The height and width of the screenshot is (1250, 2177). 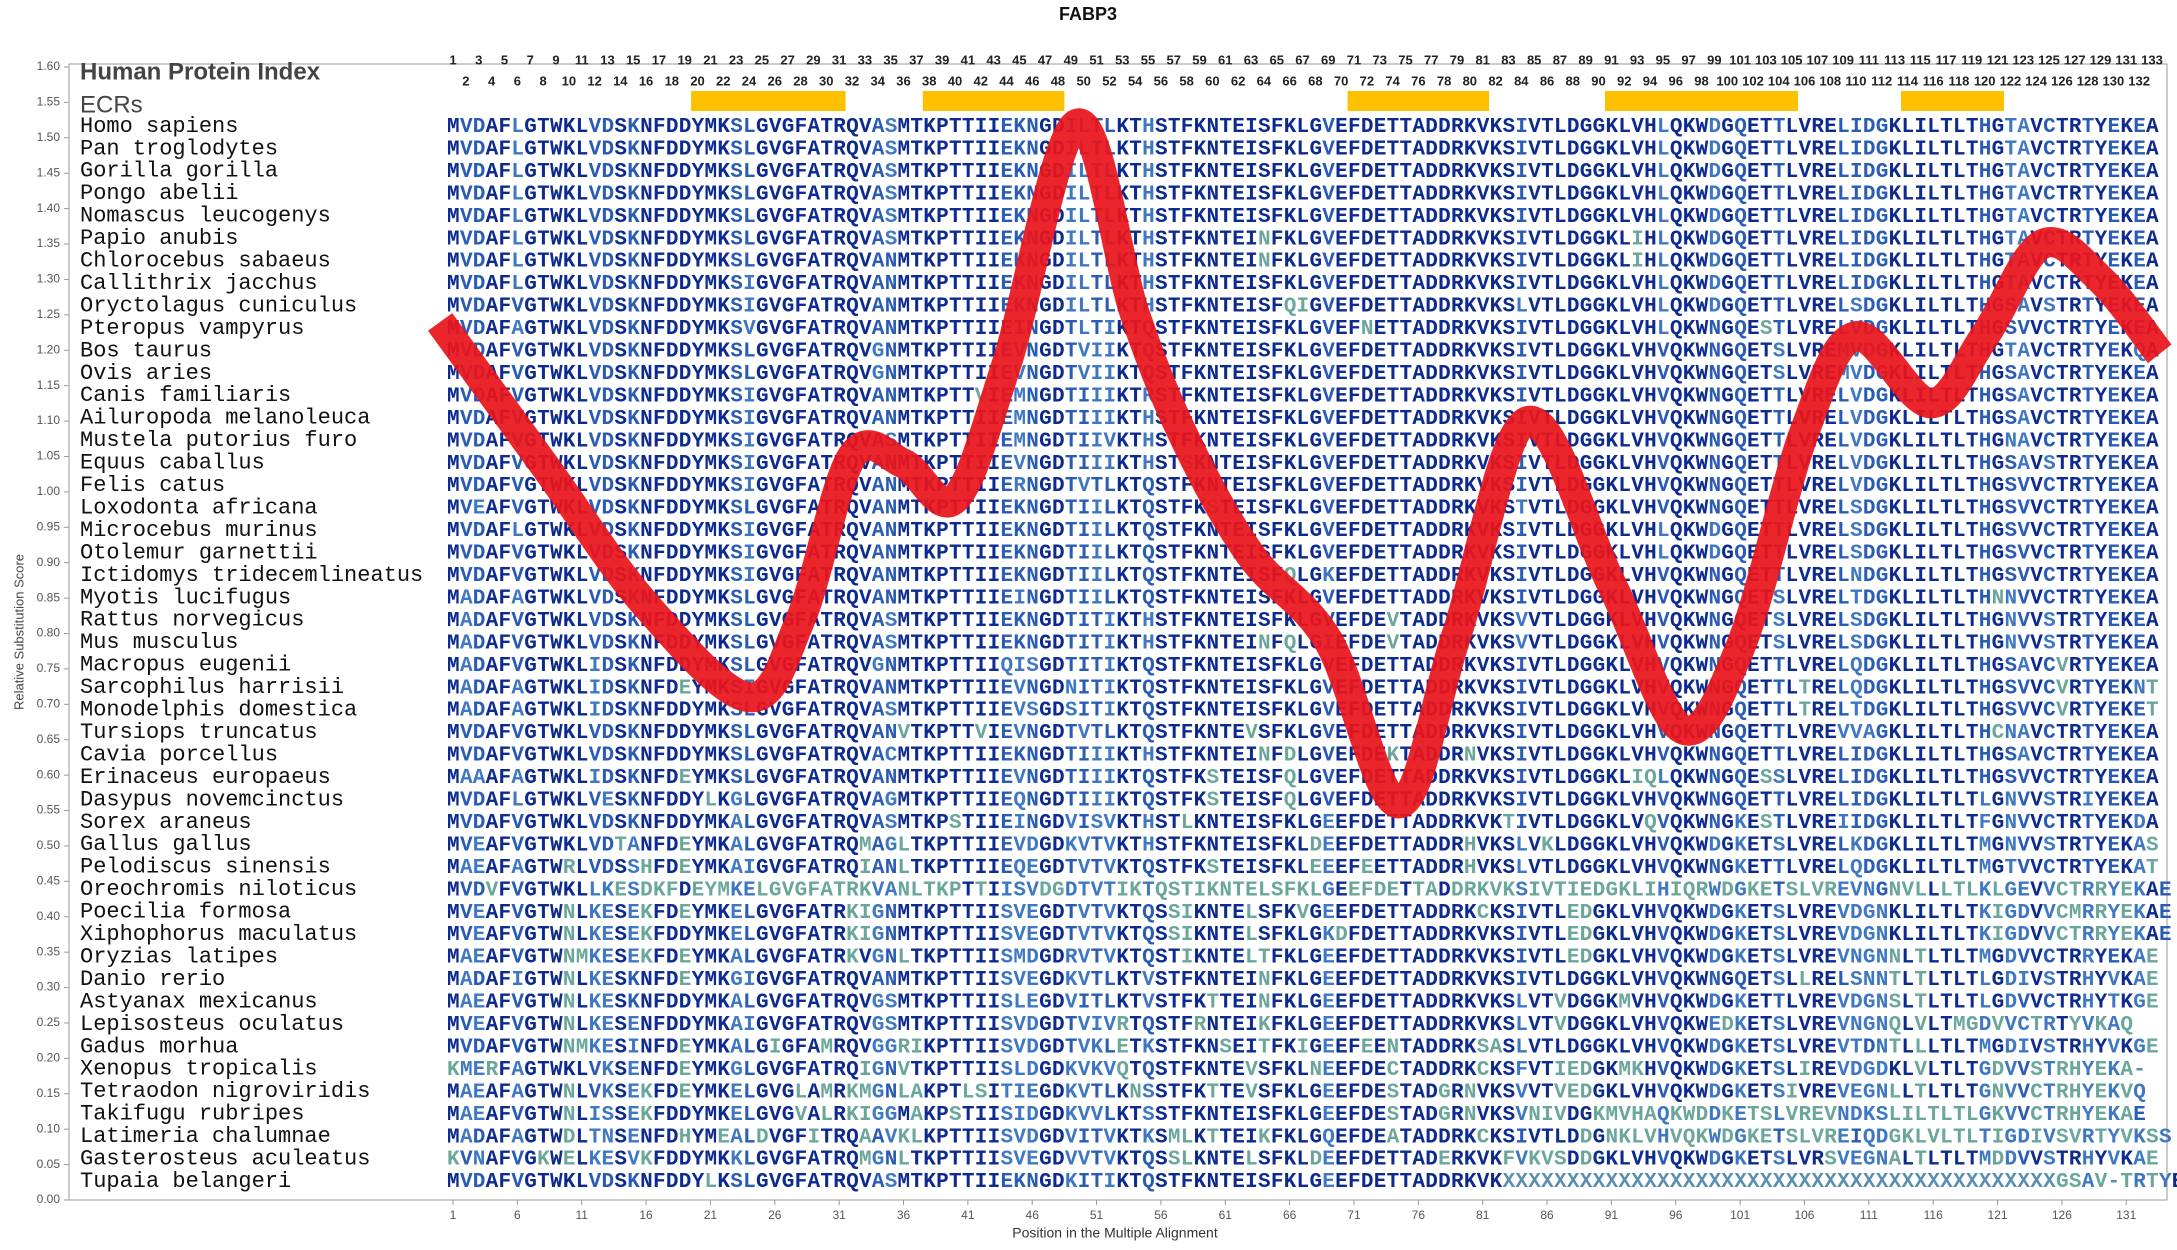 I want to click on residue-run: SL, so click(x=742, y=351).